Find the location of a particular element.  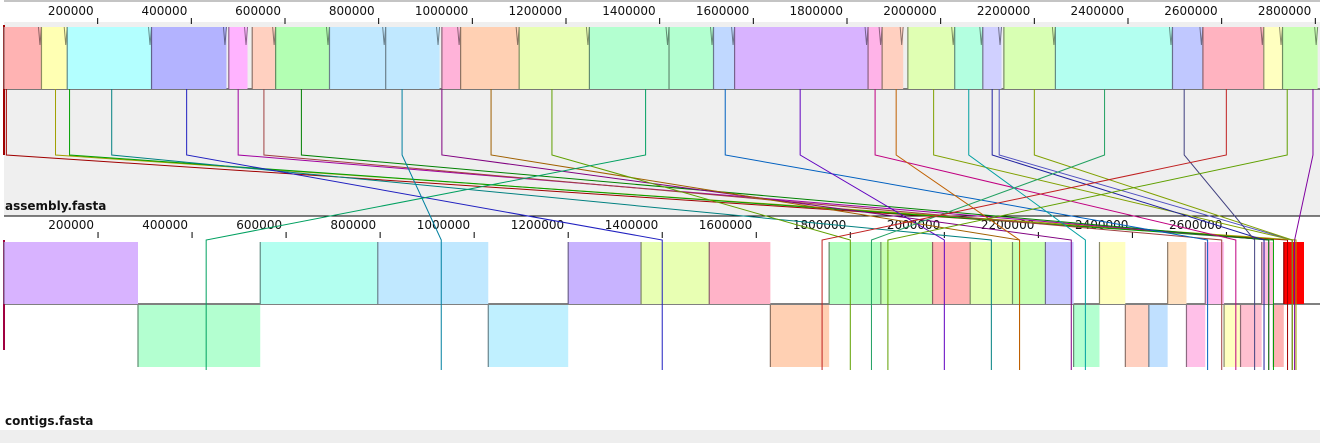

ruler-assembly is located at coordinates (662, 11).